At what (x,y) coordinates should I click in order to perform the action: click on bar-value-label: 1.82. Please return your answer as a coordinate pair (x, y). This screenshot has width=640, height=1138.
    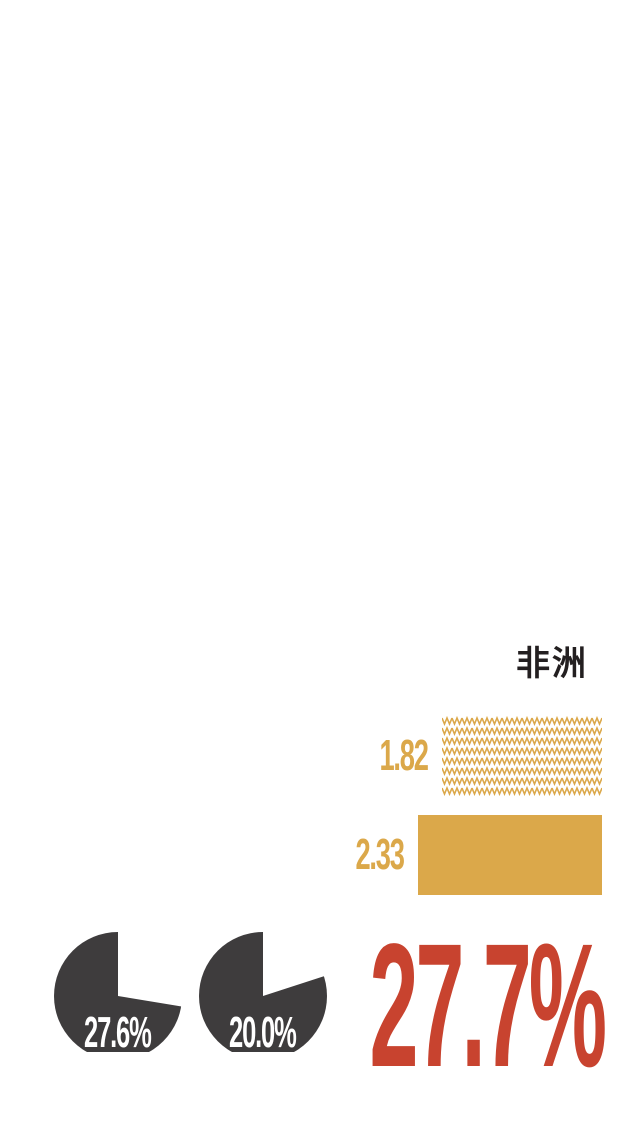
    Looking at the image, I should click on (404, 755).